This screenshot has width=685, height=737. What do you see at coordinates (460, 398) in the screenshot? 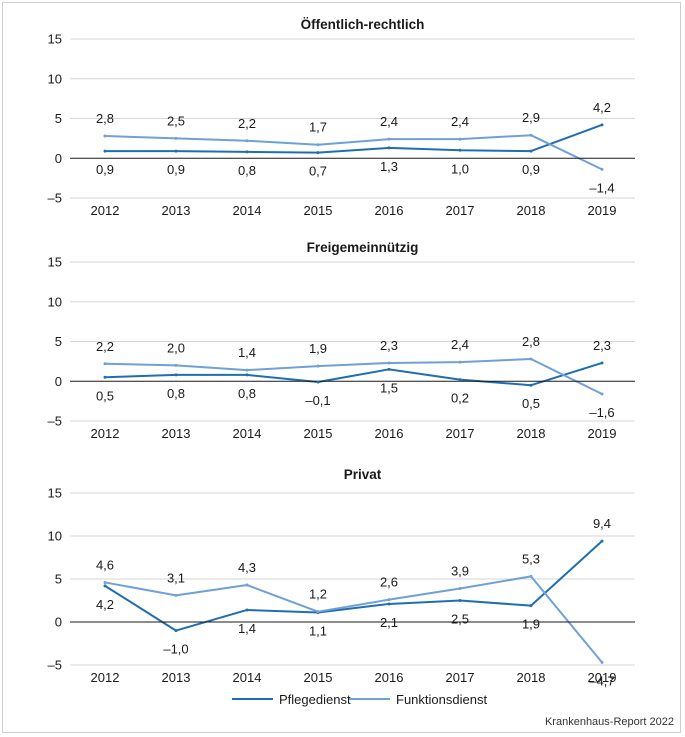
I see `data-label: 0,2` at bounding box center [460, 398].